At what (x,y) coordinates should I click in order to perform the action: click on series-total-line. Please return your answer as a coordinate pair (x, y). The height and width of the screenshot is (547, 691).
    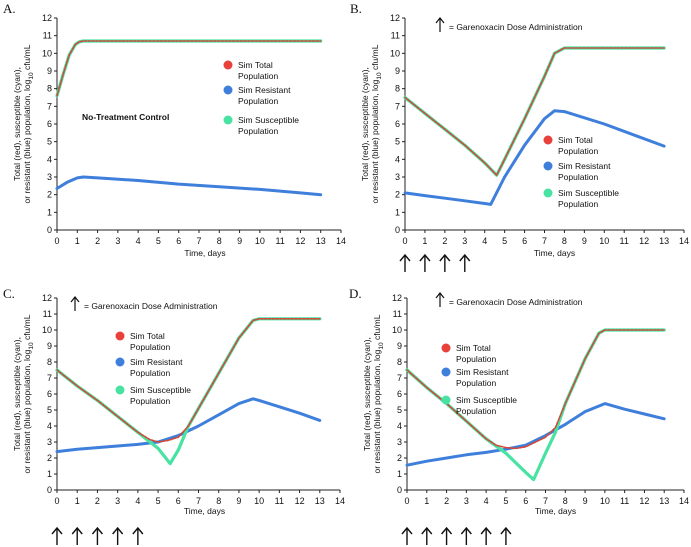
    Looking at the image, I should click on (189, 68).